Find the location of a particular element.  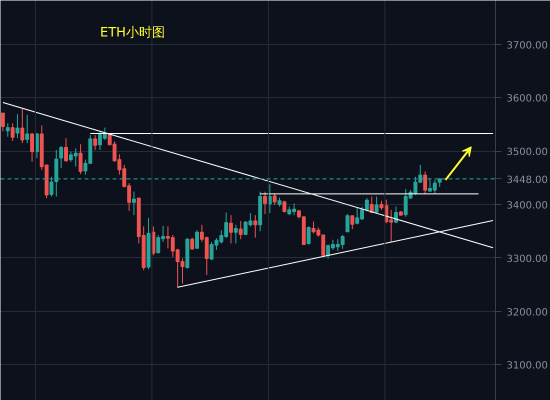

y-tick-label: 3300.00 is located at coordinates (527, 259).